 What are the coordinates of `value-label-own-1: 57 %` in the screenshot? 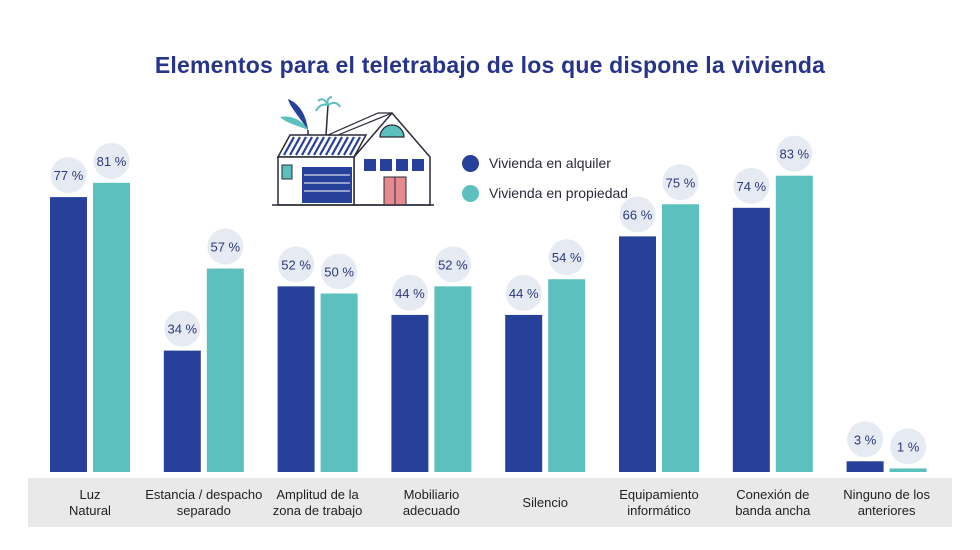 It's located at (225, 247).